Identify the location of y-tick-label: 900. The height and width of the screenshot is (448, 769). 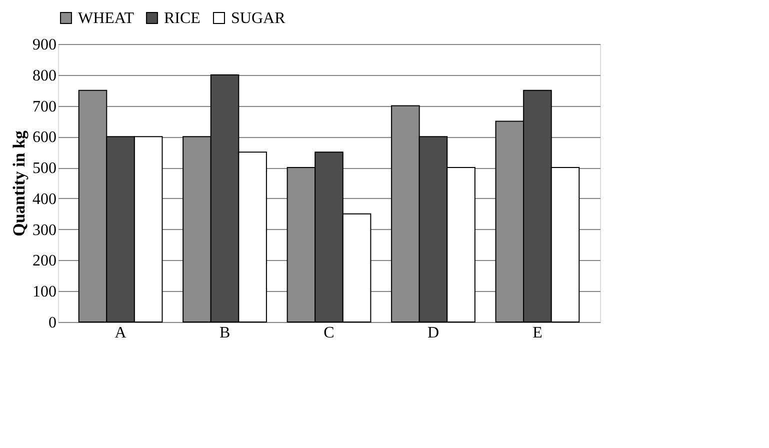
(44, 45).